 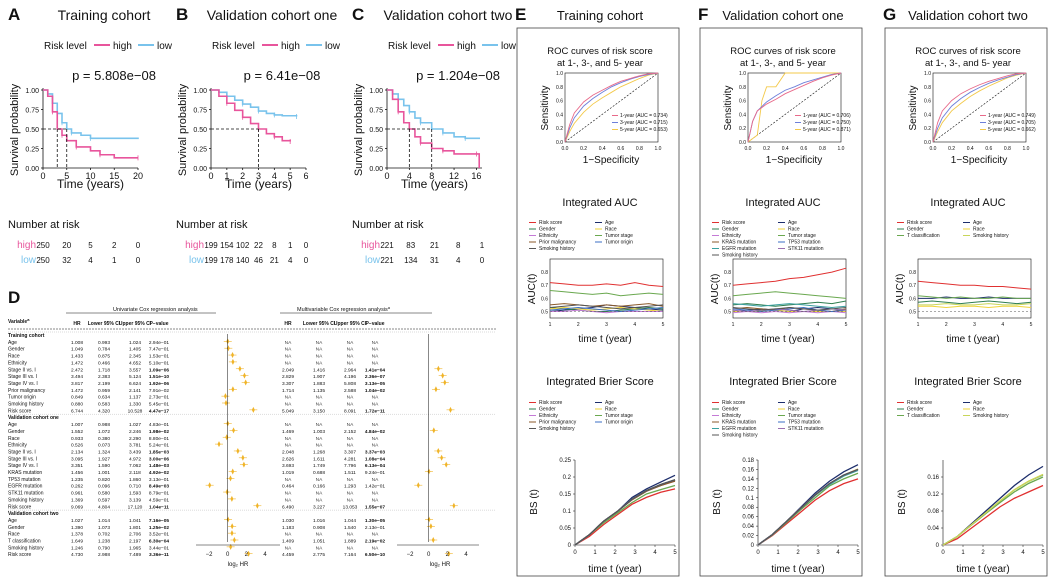 I want to click on nar-high-value: 250, so click(x=43, y=245).